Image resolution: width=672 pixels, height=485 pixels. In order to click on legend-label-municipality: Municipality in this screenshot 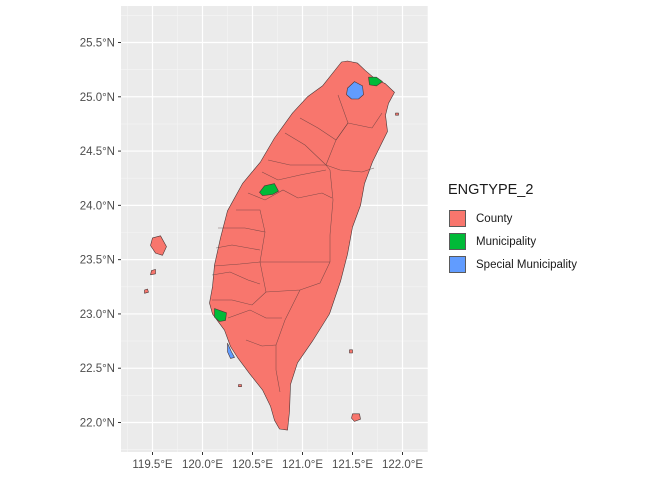, I will do `click(506, 241)`.